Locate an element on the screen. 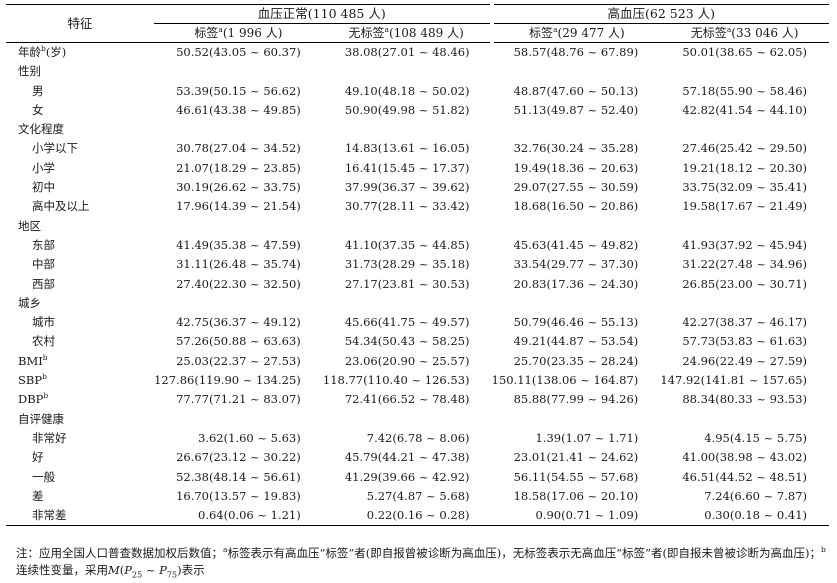 The height and width of the screenshot is (583, 837). row-label: 城乡 is located at coordinates (29, 302).